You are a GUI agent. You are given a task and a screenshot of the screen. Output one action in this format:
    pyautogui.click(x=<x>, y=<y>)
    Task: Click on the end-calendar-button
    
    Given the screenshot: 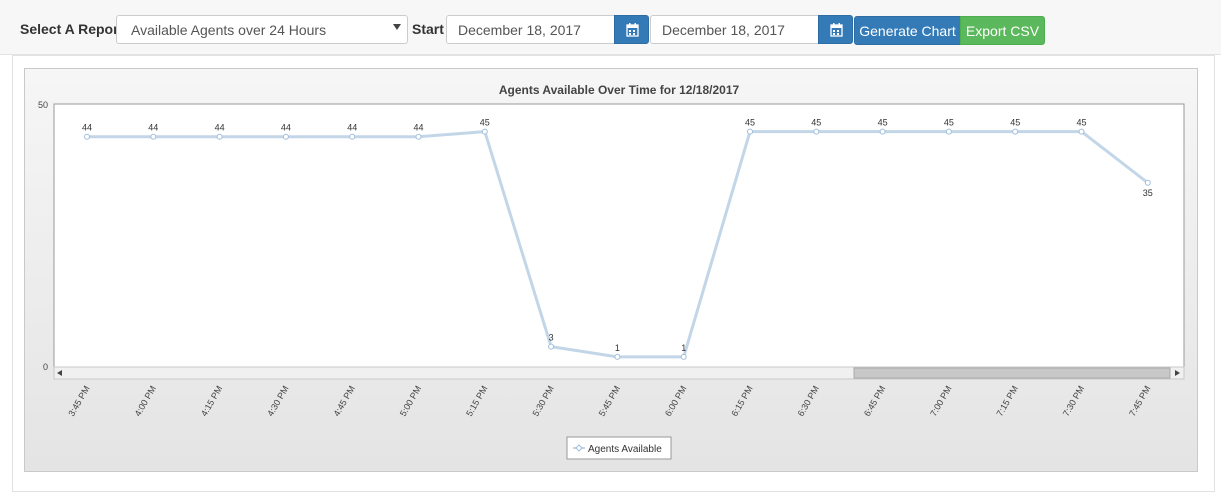 What is the action you would take?
    pyautogui.click(x=835, y=29)
    